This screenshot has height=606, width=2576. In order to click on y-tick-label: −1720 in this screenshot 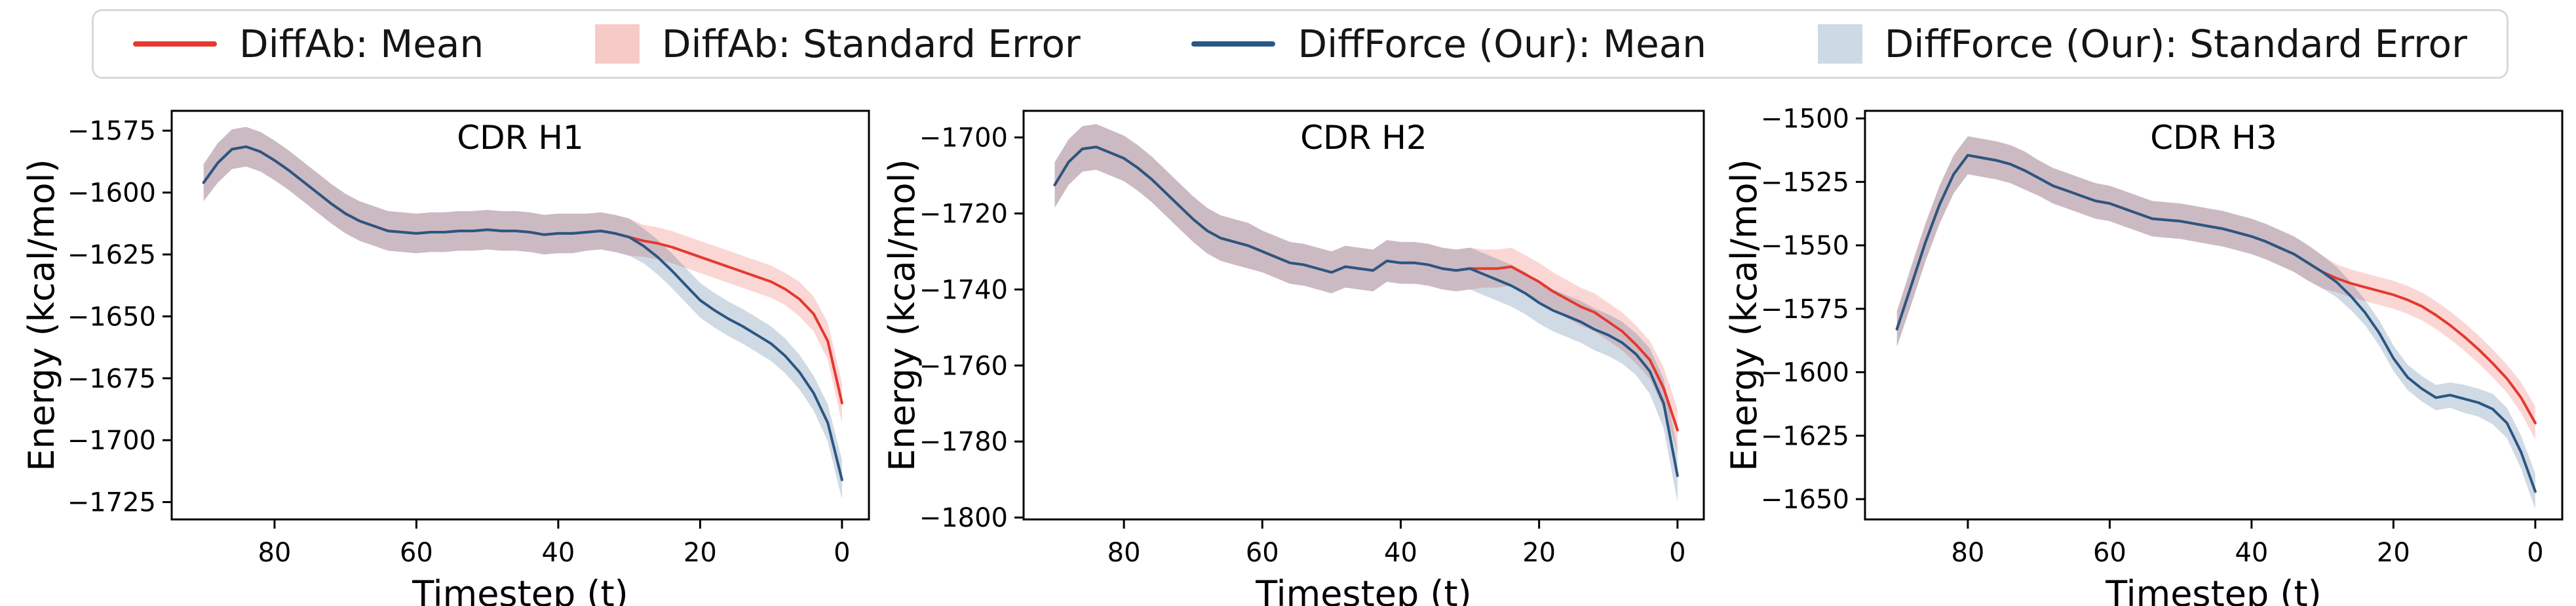, I will do `click(963, 214)`.